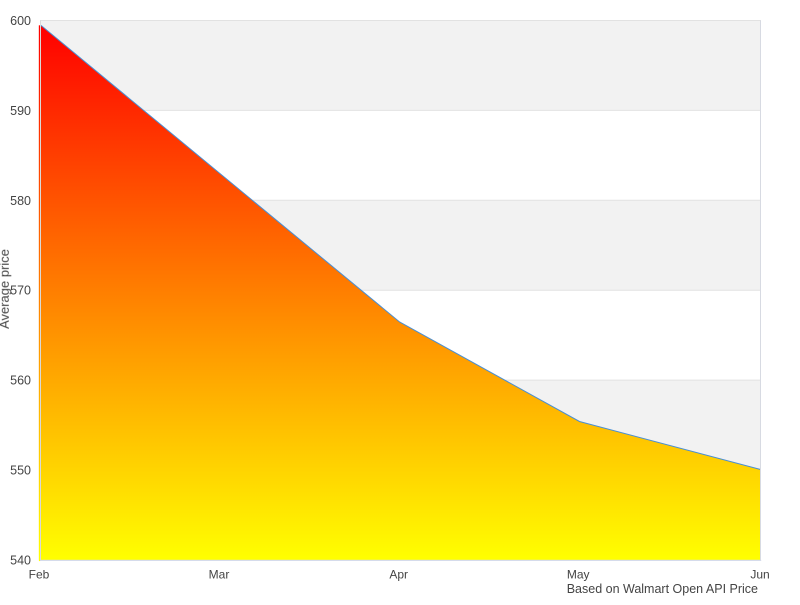 Image resolution: width=800 pixels, height=605 pixels. What do you see at coordinates (20, 21) in the screenshot?
I see `svg-text: 600` at bounding box center [20, 21].